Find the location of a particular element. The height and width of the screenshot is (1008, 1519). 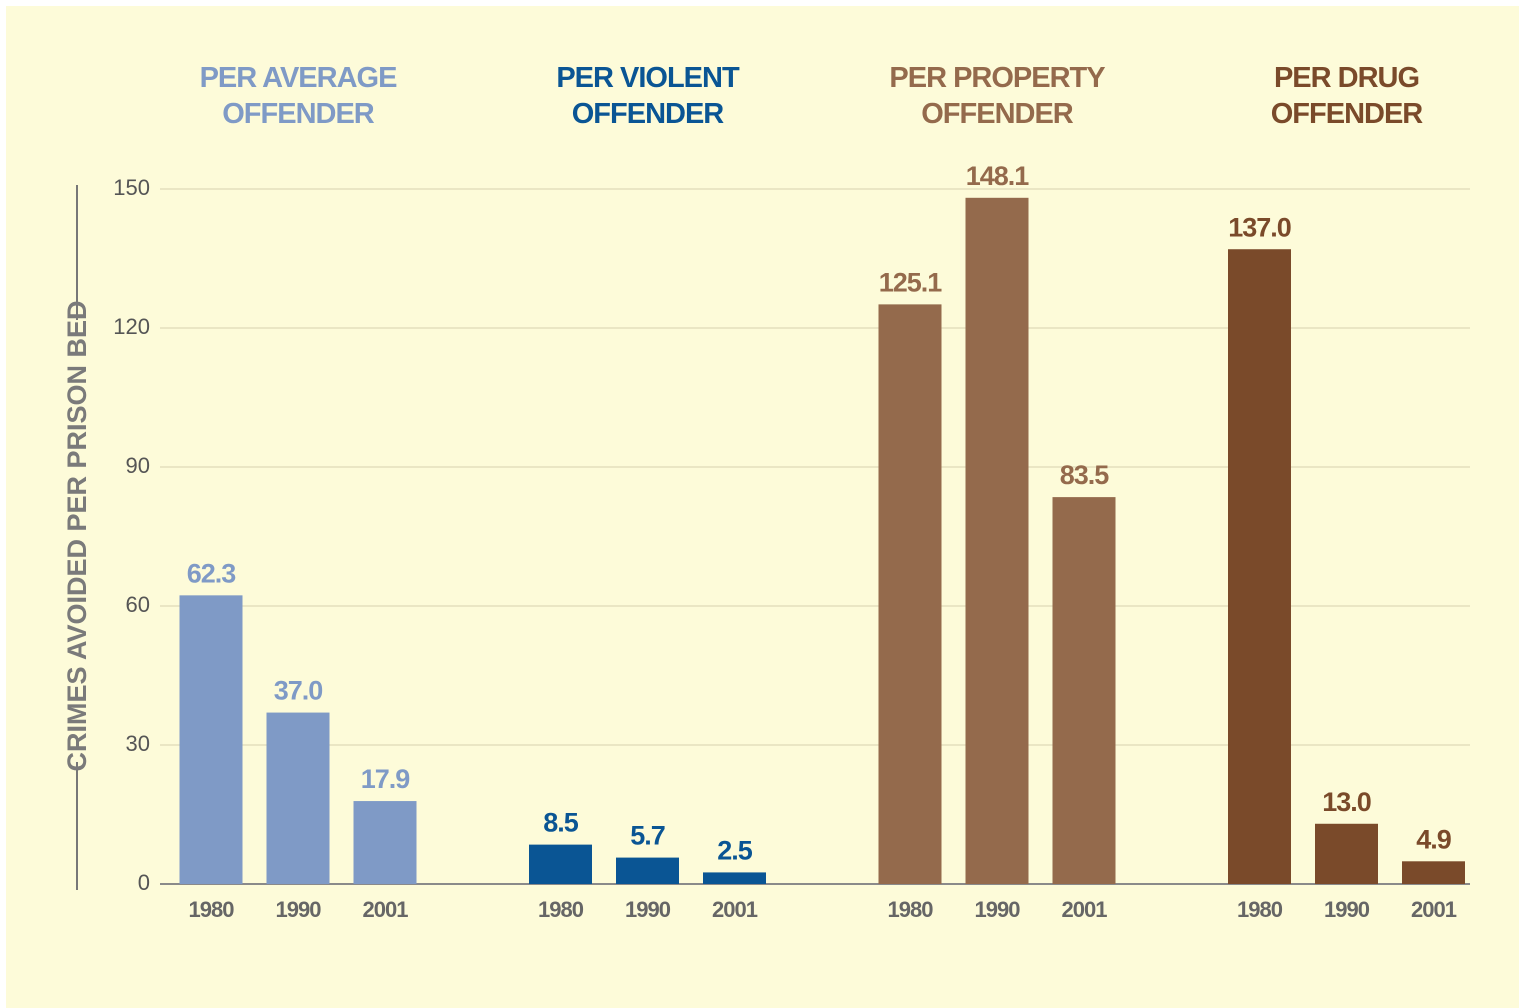

value-label: 2.5 is located at coordinates (735, 851).